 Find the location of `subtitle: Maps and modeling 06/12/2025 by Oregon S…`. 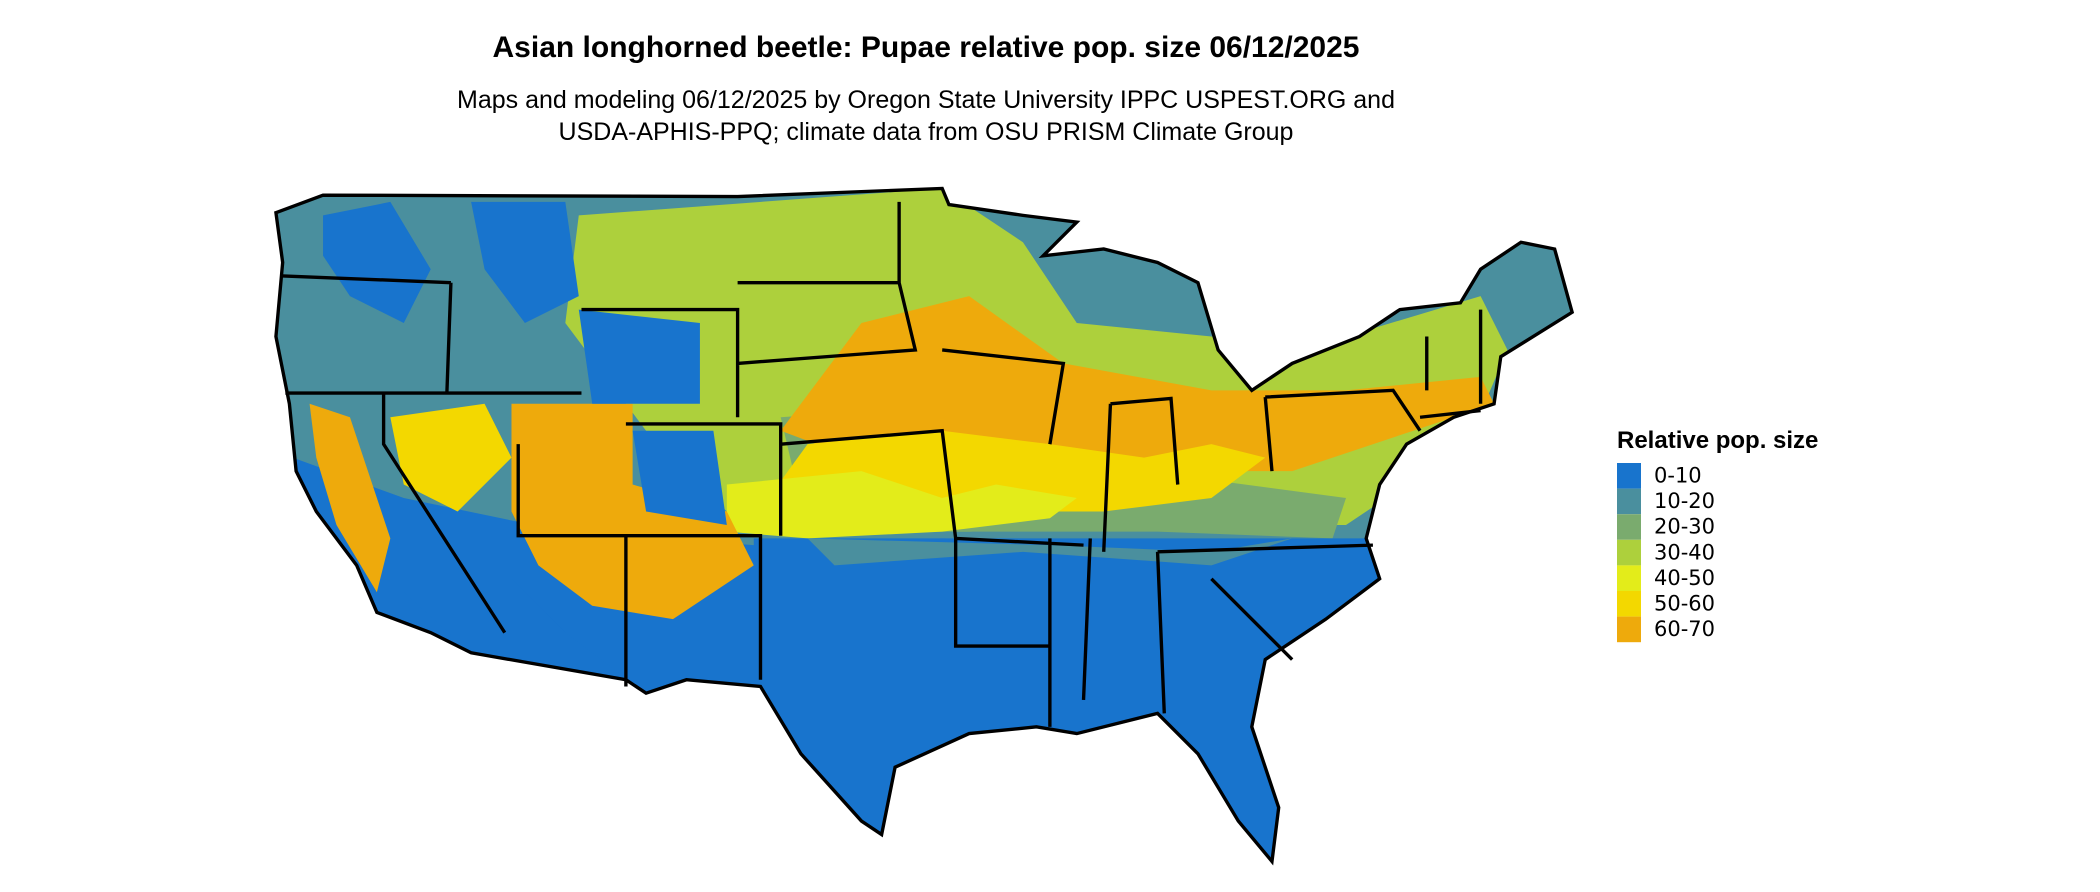

subtitle: Maps and modeling 06/12/2025 by Oregon S… is located at coordinates (926, 100).